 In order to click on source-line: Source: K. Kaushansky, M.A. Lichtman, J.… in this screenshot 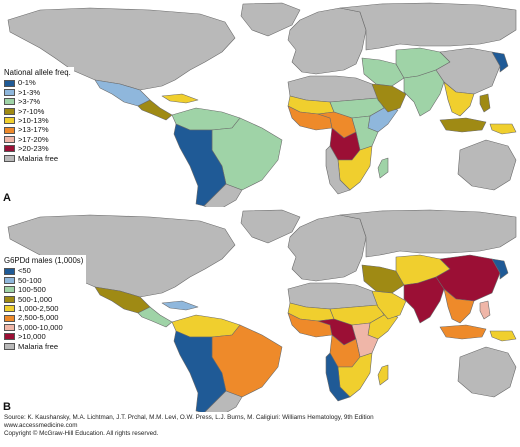, I will do `click(189, 417)`.